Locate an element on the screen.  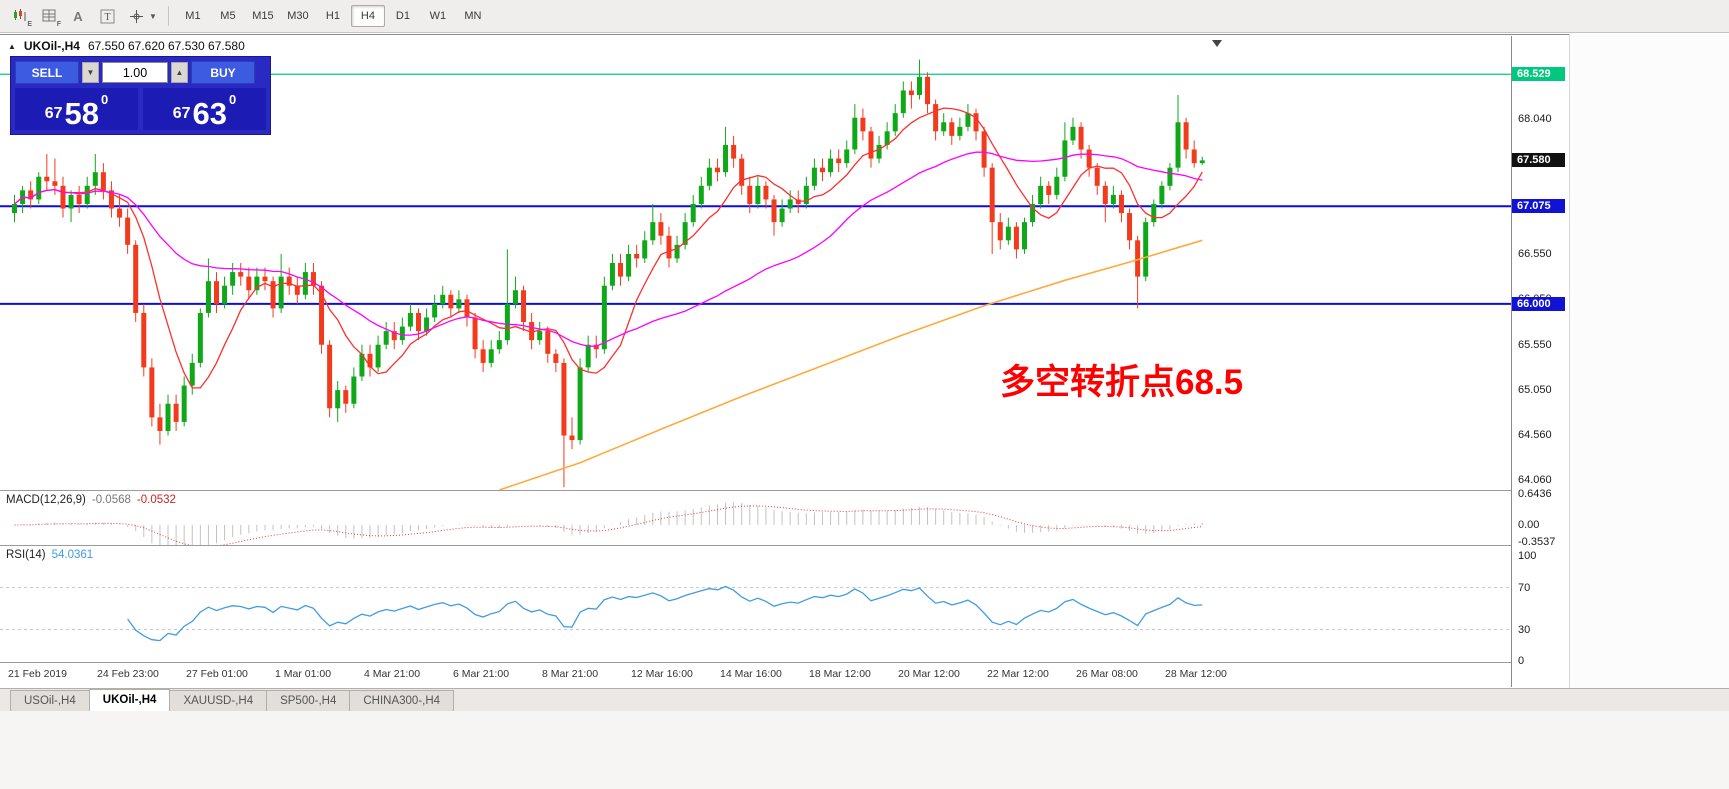
macd-indicator-panel: MACD(12,26,9) -0.0568 -0.0532 is located at coordinates (755, 518).